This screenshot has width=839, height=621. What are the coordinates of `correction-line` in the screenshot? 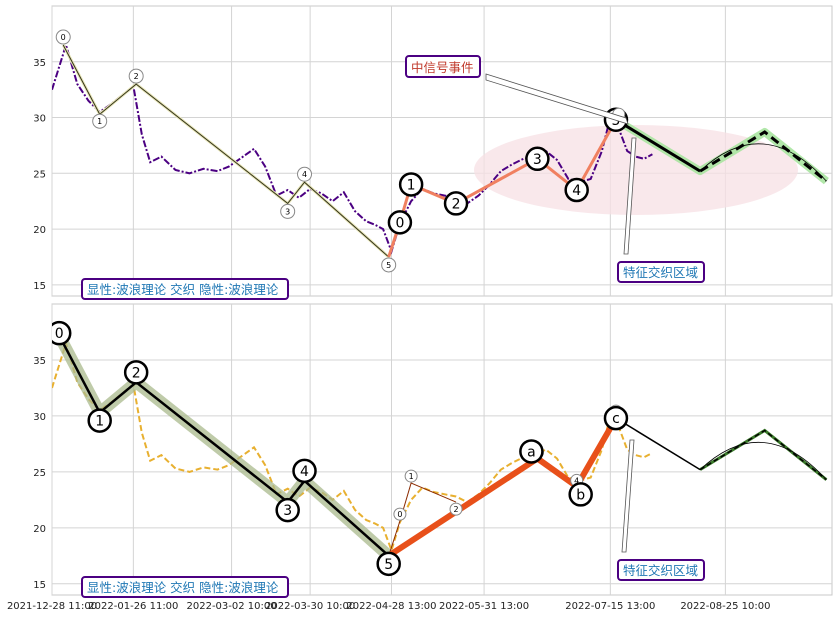 It's located at (503, 487).